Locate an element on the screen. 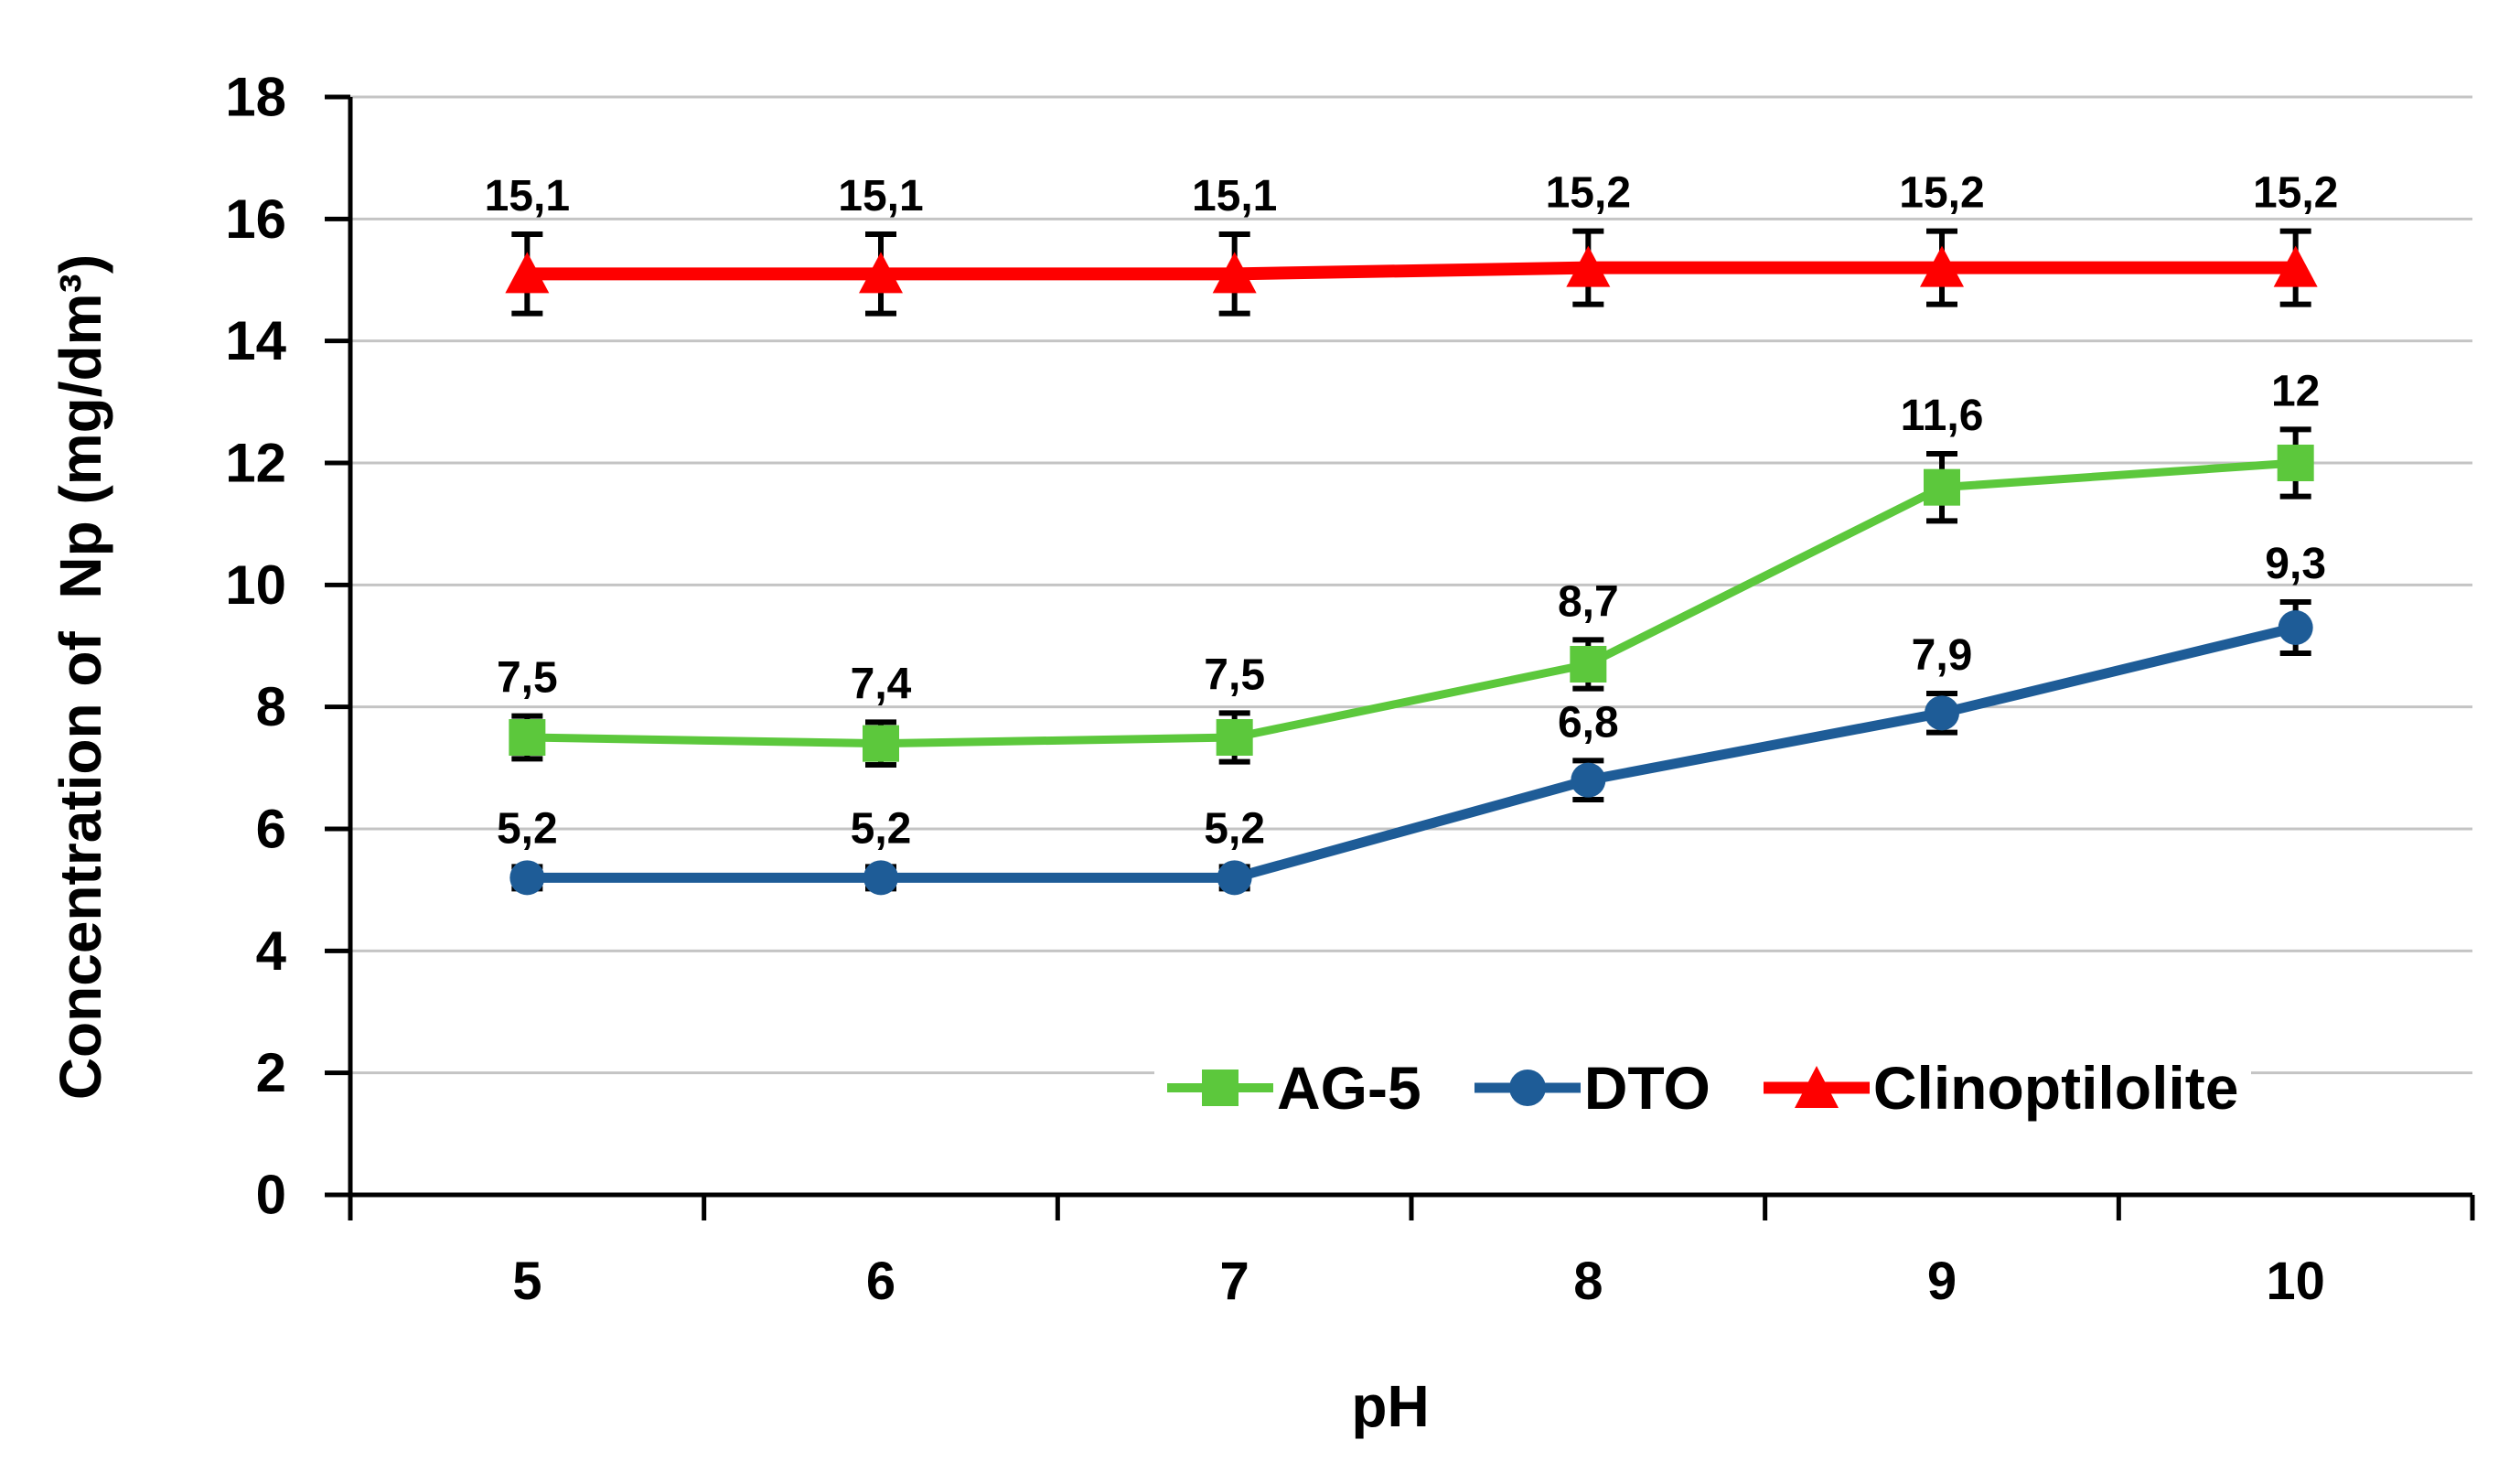 This screenshot has height=1462, width=2520. x-tick-label: 8 is located at coordinates (1588, 1281).